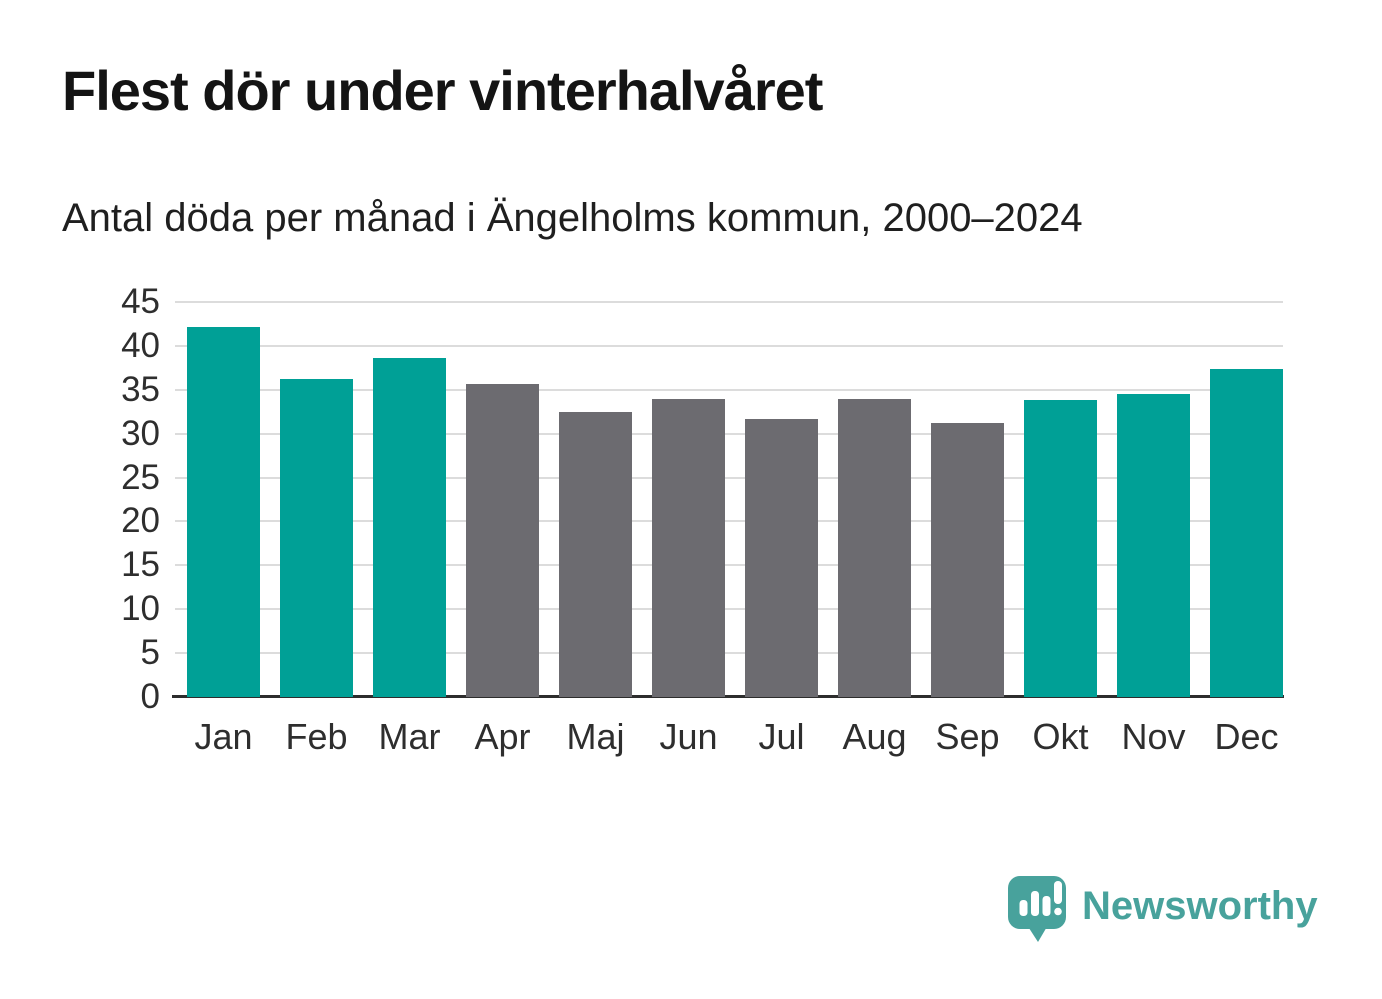 The width and height of the screenshot is (1382, 999). I want to click on y-tick-label: 15, so click(140, 565).